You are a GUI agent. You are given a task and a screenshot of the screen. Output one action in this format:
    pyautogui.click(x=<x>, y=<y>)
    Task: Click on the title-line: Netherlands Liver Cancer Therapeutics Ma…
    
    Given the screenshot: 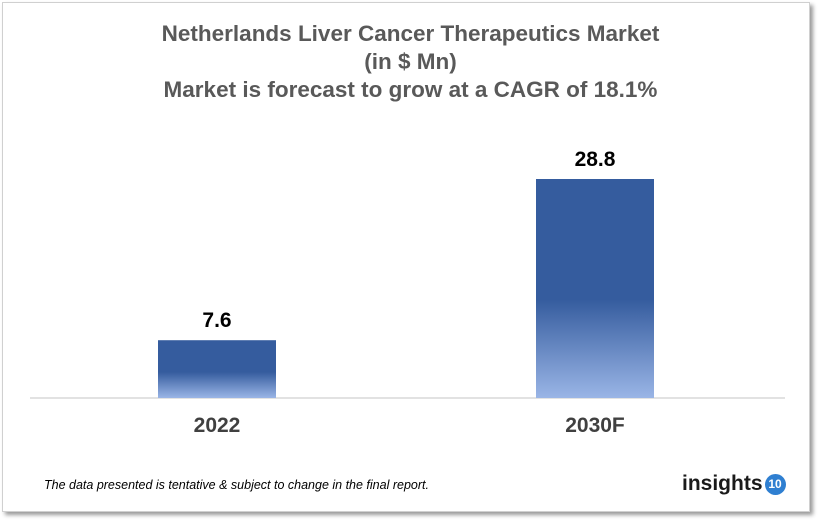 What is the action you would take?
    pyautogui.click(x=410, y=33)
    